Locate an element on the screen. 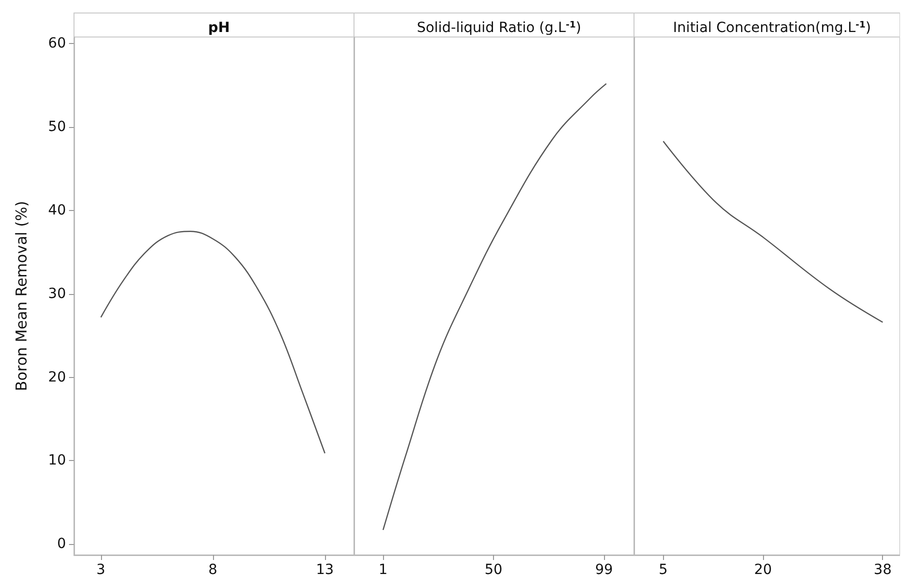 The height and width of the screenshot is (586, 902). x-tick-label: 13 is located at coordinates (325, 570).